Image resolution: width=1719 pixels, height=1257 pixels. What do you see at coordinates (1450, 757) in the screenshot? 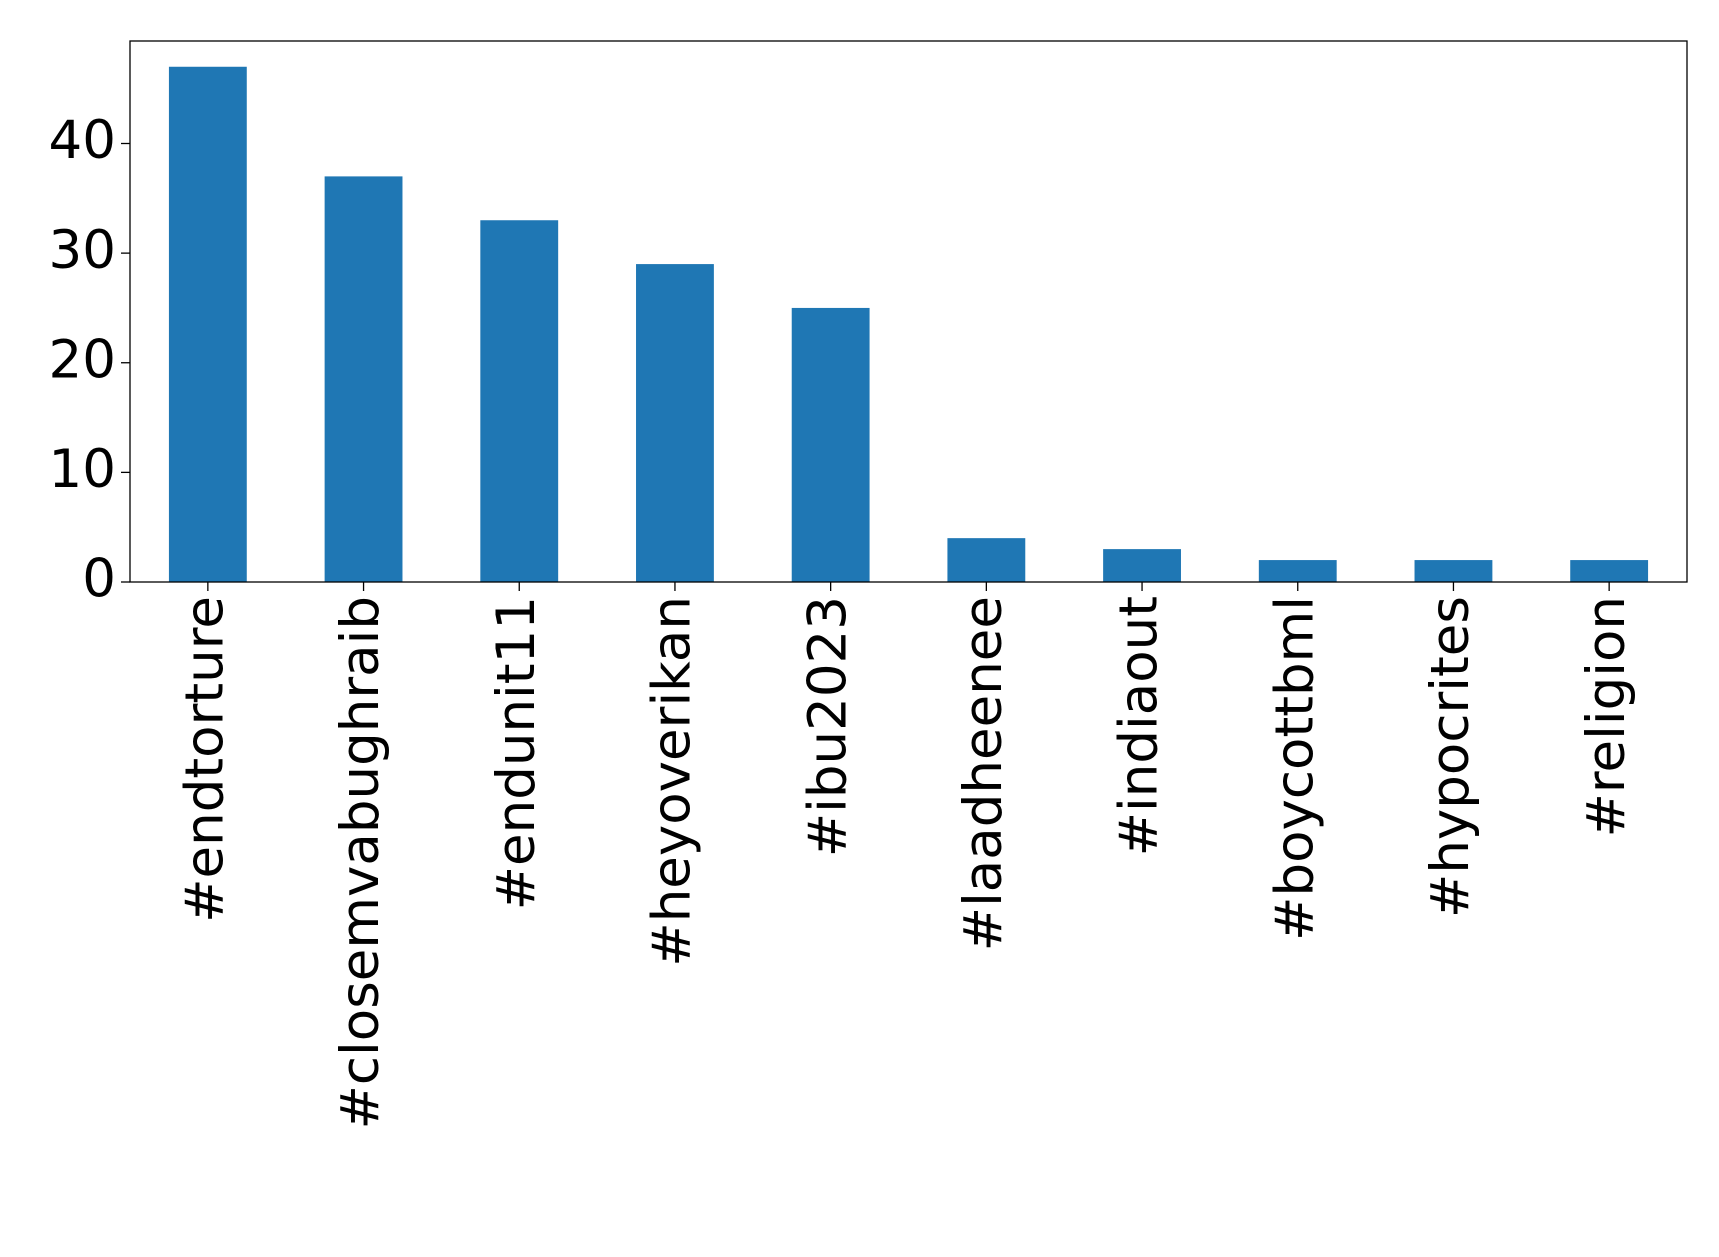
I see `x-tick-label: #hypocrites` at bounding box center [1450, 757].